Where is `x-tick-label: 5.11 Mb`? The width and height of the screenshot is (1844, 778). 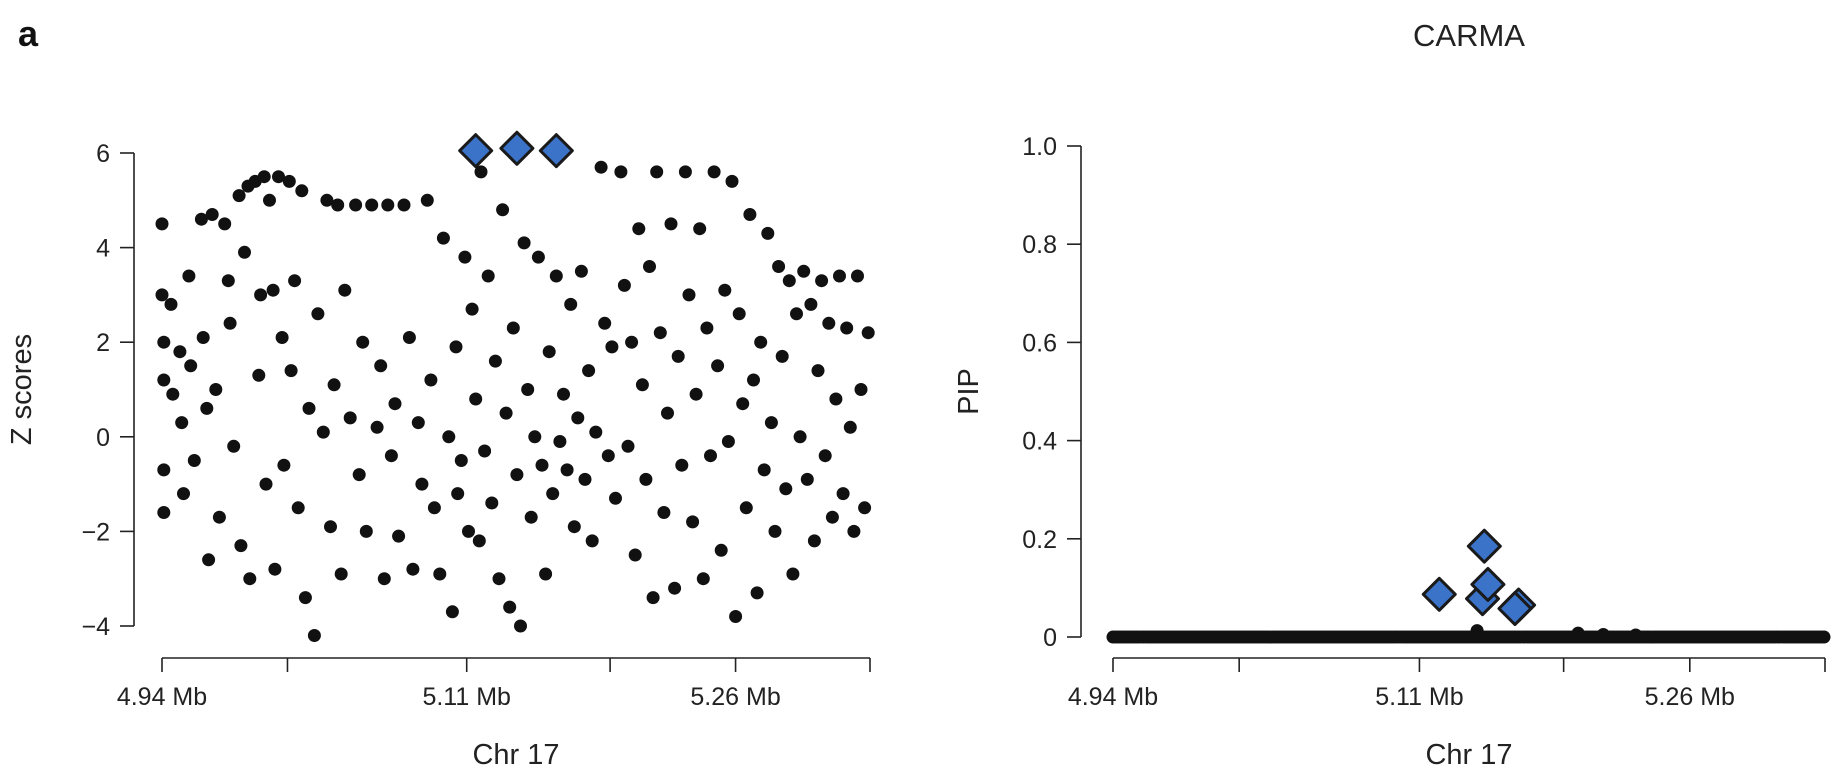
x-tick-label: 5.11 Mb is located at coordinates (466, 697).